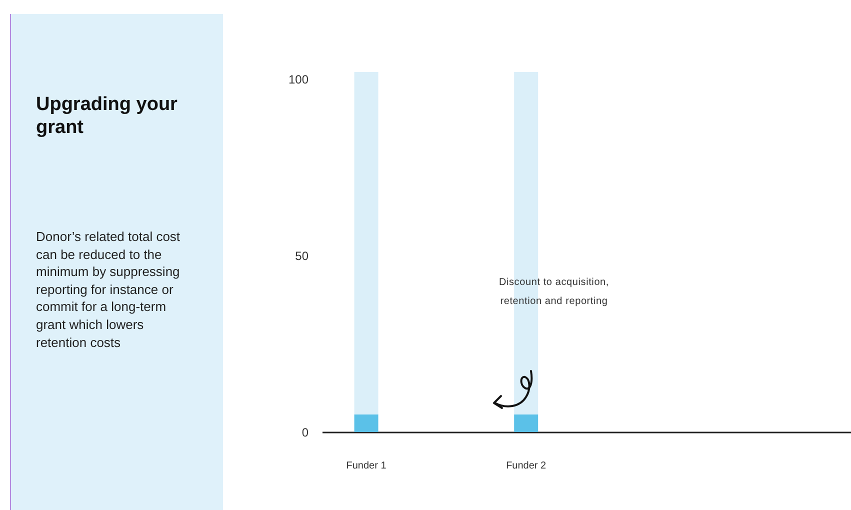 The image size is (851, 510). Describe the element at coordinates (554, 292) in the screenshot. I see `annotation: Discount to acquisition, retention and reporting` at that location.